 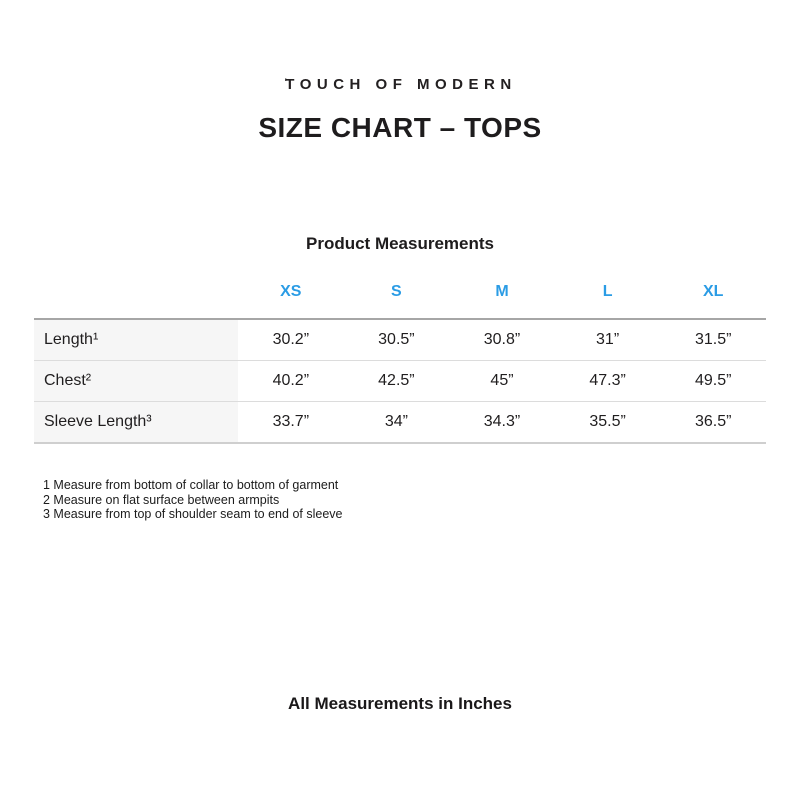 I want to click on sleeve-l: 35.5”, so click(x=607, y=421).